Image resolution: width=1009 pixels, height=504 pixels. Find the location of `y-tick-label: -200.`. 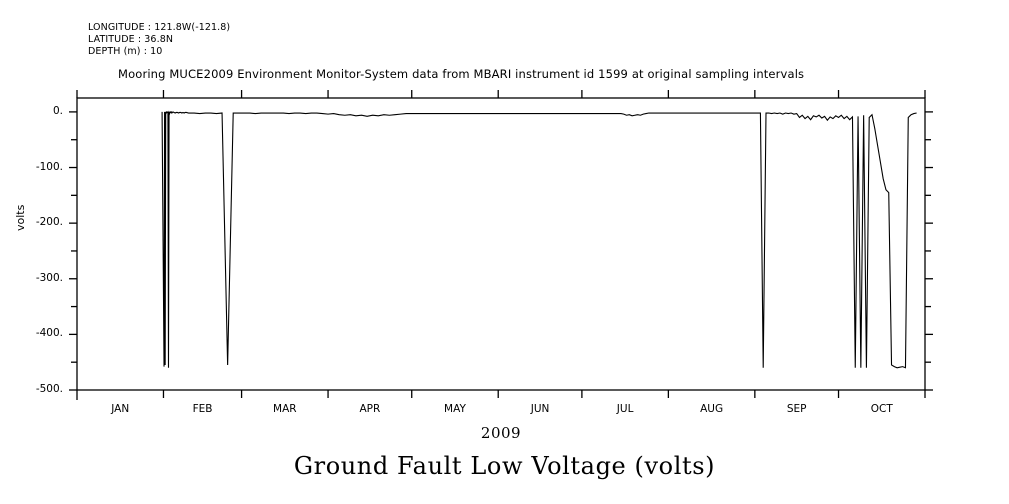

y-tick-label: -200. is located at coordinates (49, 222).